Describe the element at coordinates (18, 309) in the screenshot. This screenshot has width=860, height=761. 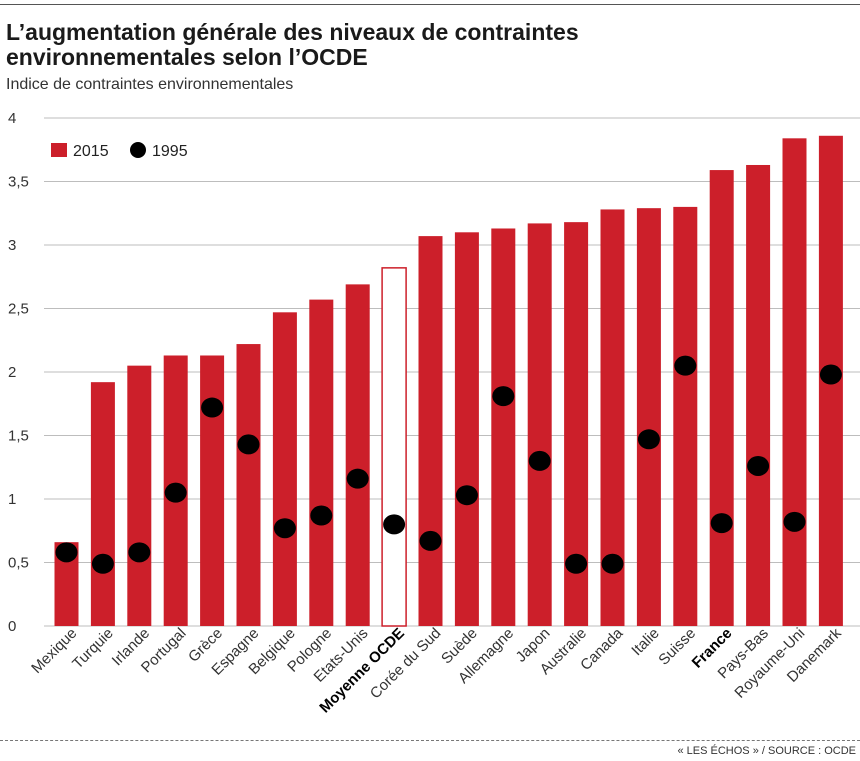
I see `y-tick-label: 2,5` at that location.